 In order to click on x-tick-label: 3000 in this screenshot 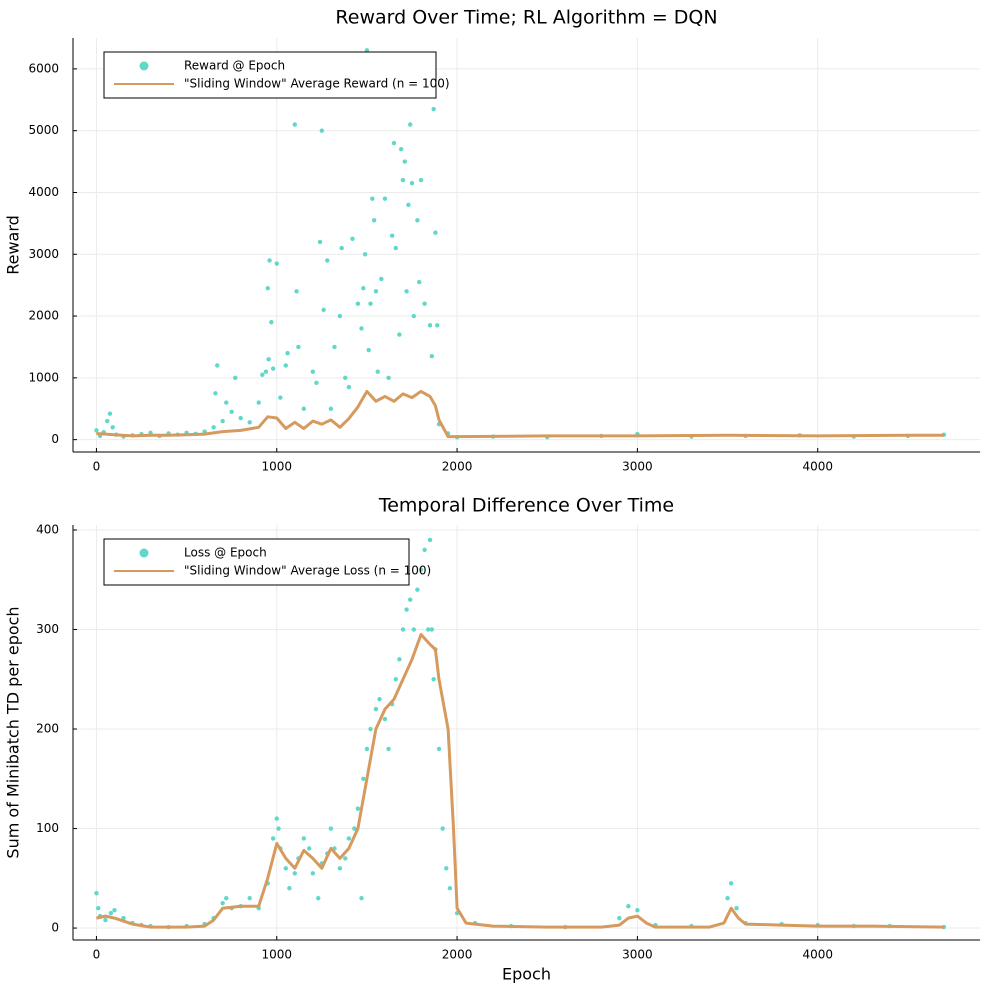, I will do `click(637, 467)`.